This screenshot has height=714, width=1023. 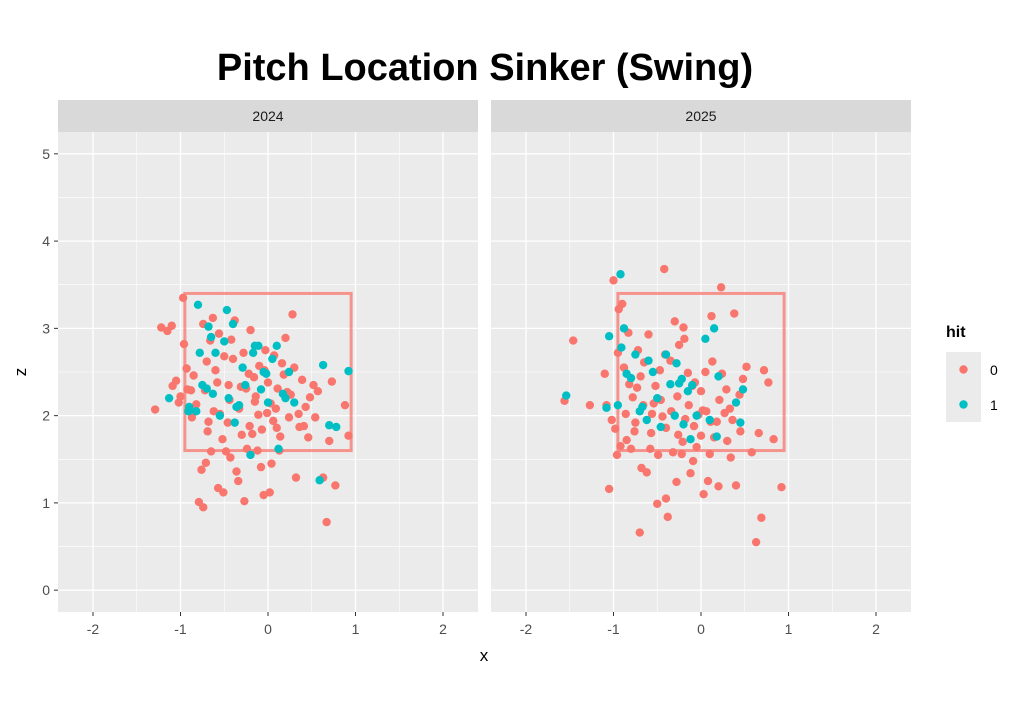 I want to click on strike-zone, so click(x=701, y=372).